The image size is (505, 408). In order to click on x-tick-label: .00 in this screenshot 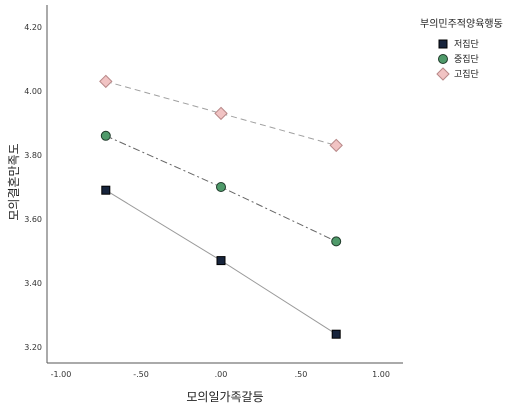, I will do `click(221, 374)`.